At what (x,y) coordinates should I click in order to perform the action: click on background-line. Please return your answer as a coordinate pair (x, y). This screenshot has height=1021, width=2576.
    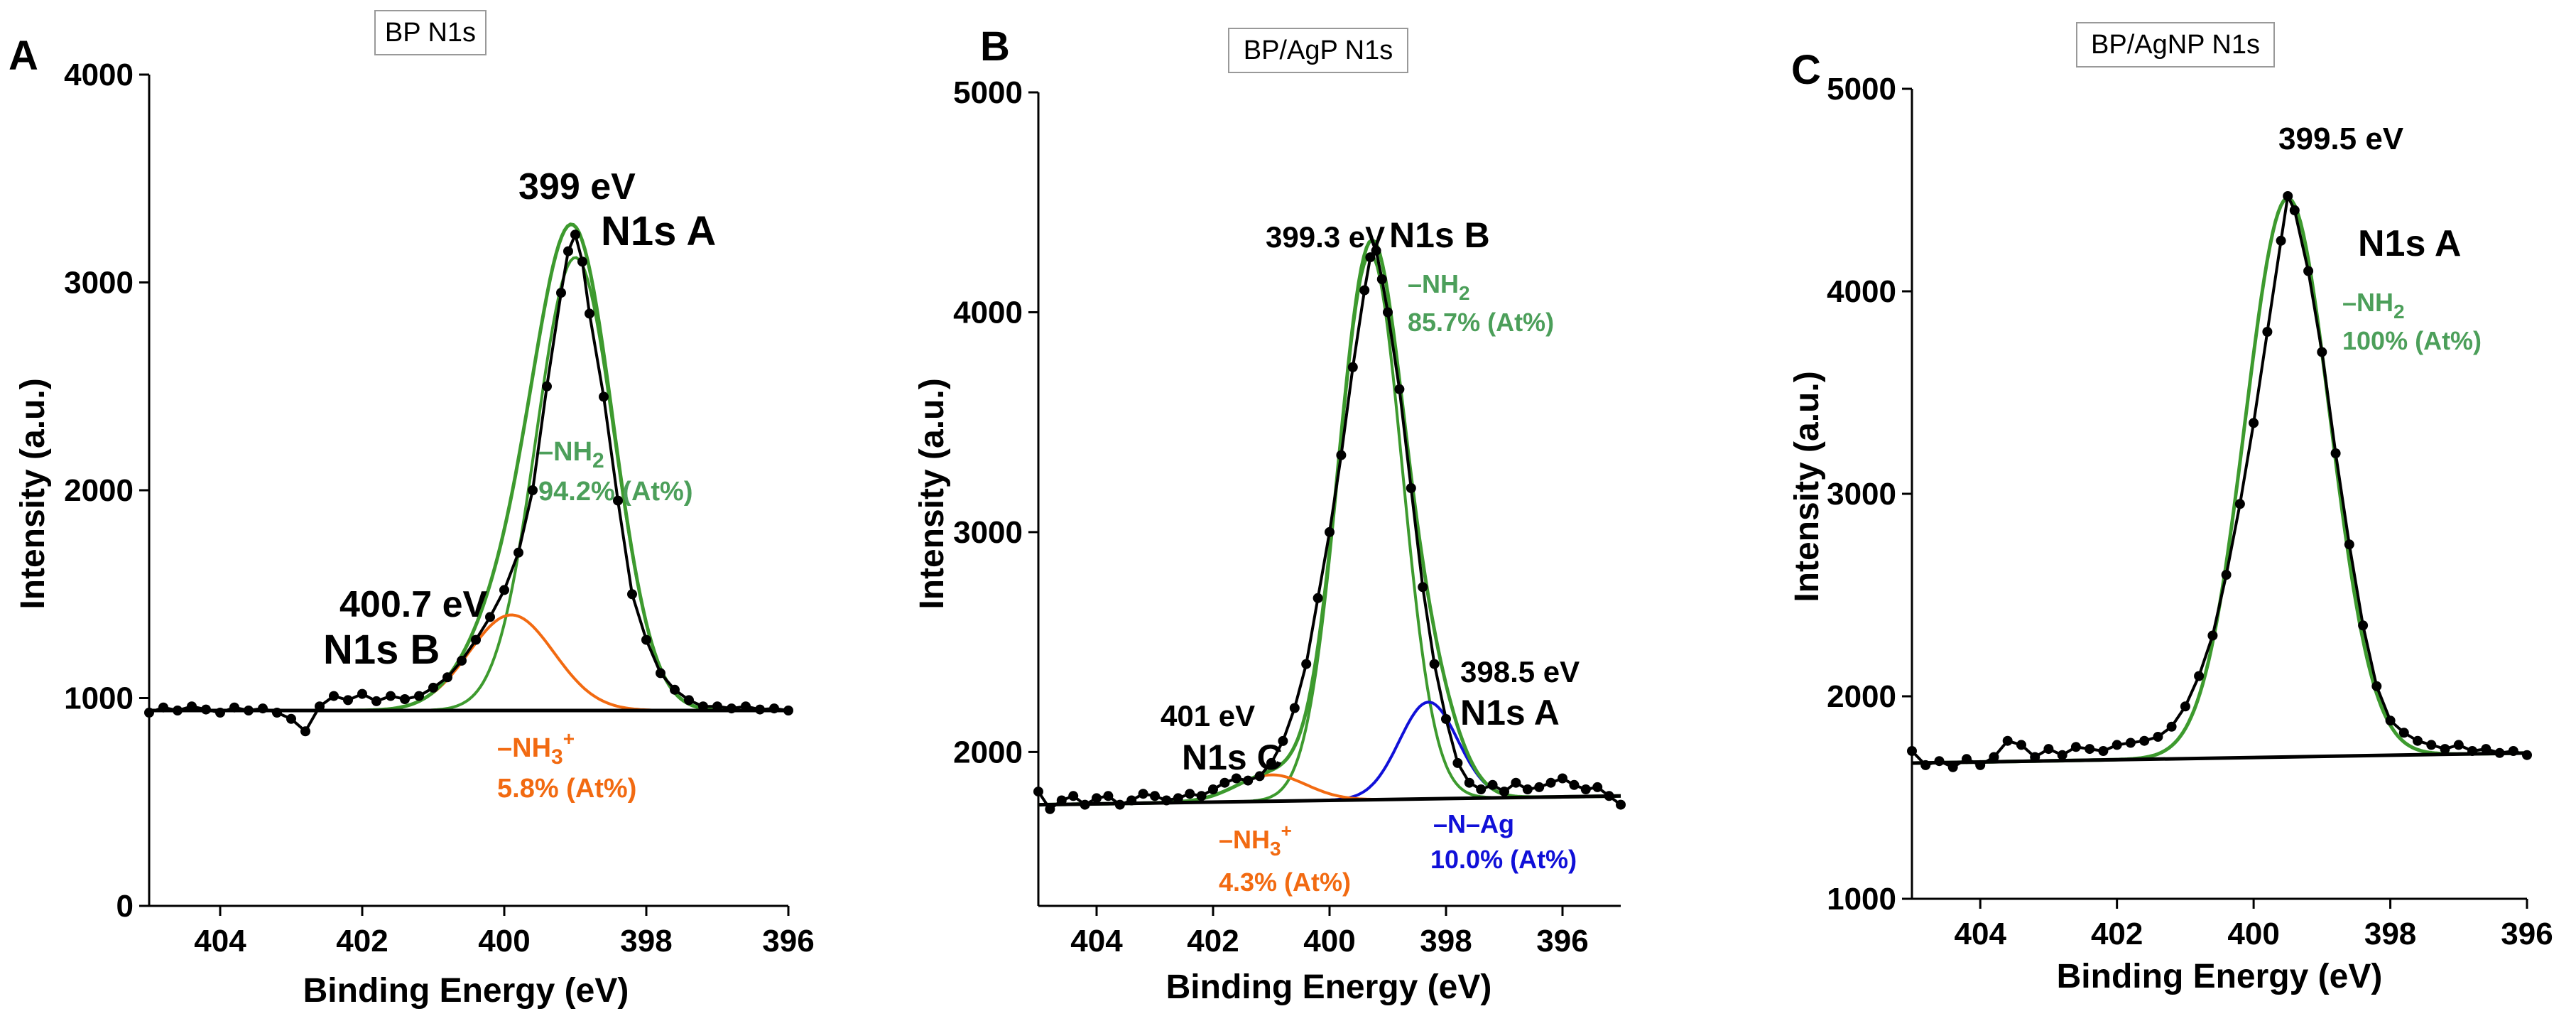
    Looking at the image, I should click on (2220, 758).